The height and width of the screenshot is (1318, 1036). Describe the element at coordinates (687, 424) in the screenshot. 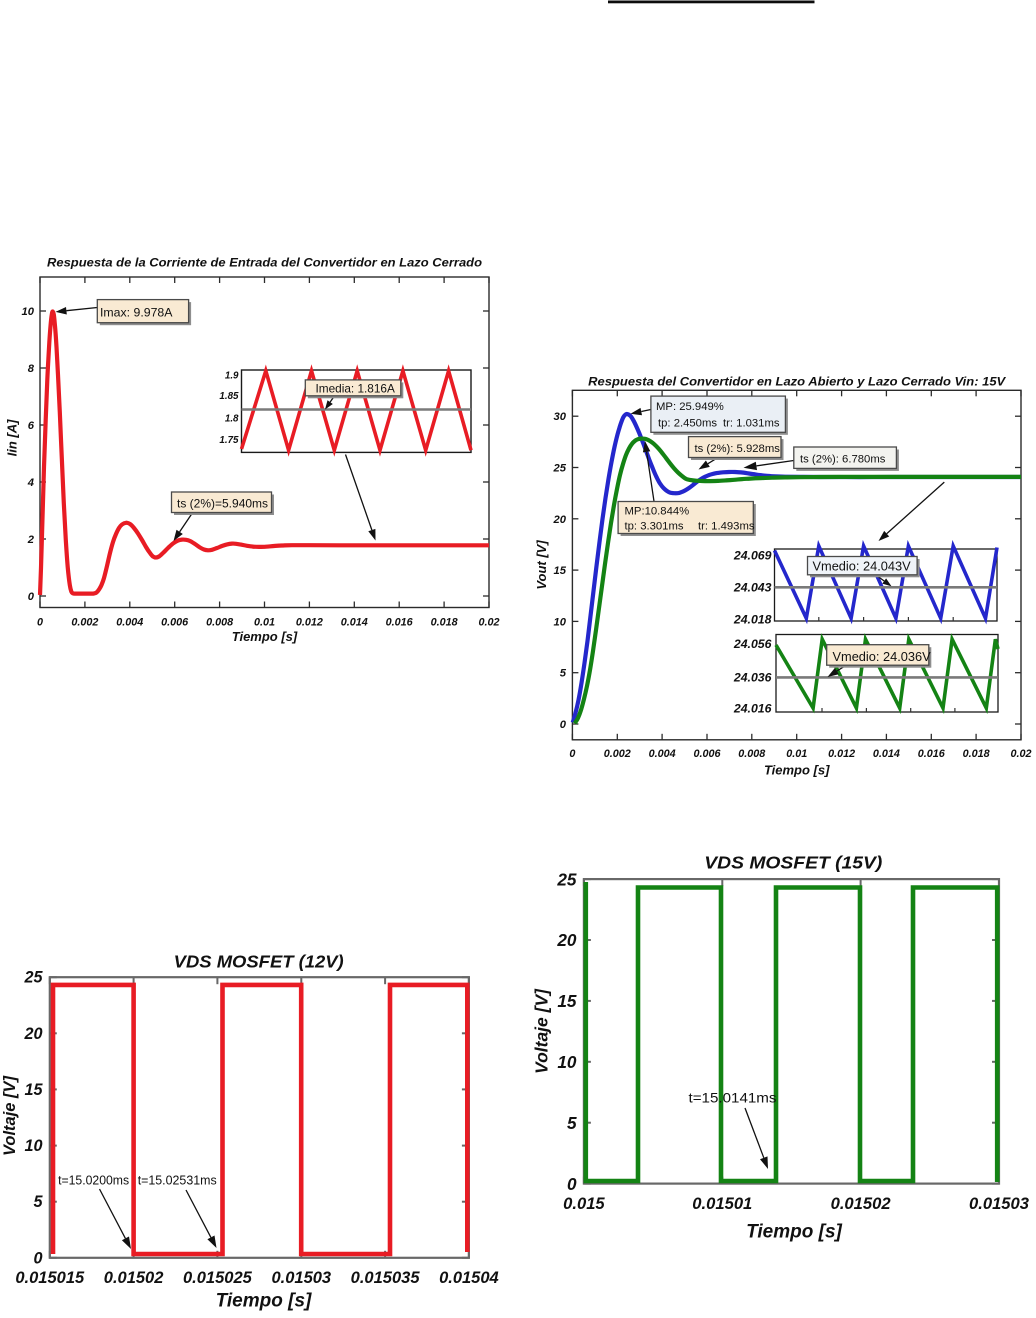

I see `svg-text: tp: 2.450ms` at that location.